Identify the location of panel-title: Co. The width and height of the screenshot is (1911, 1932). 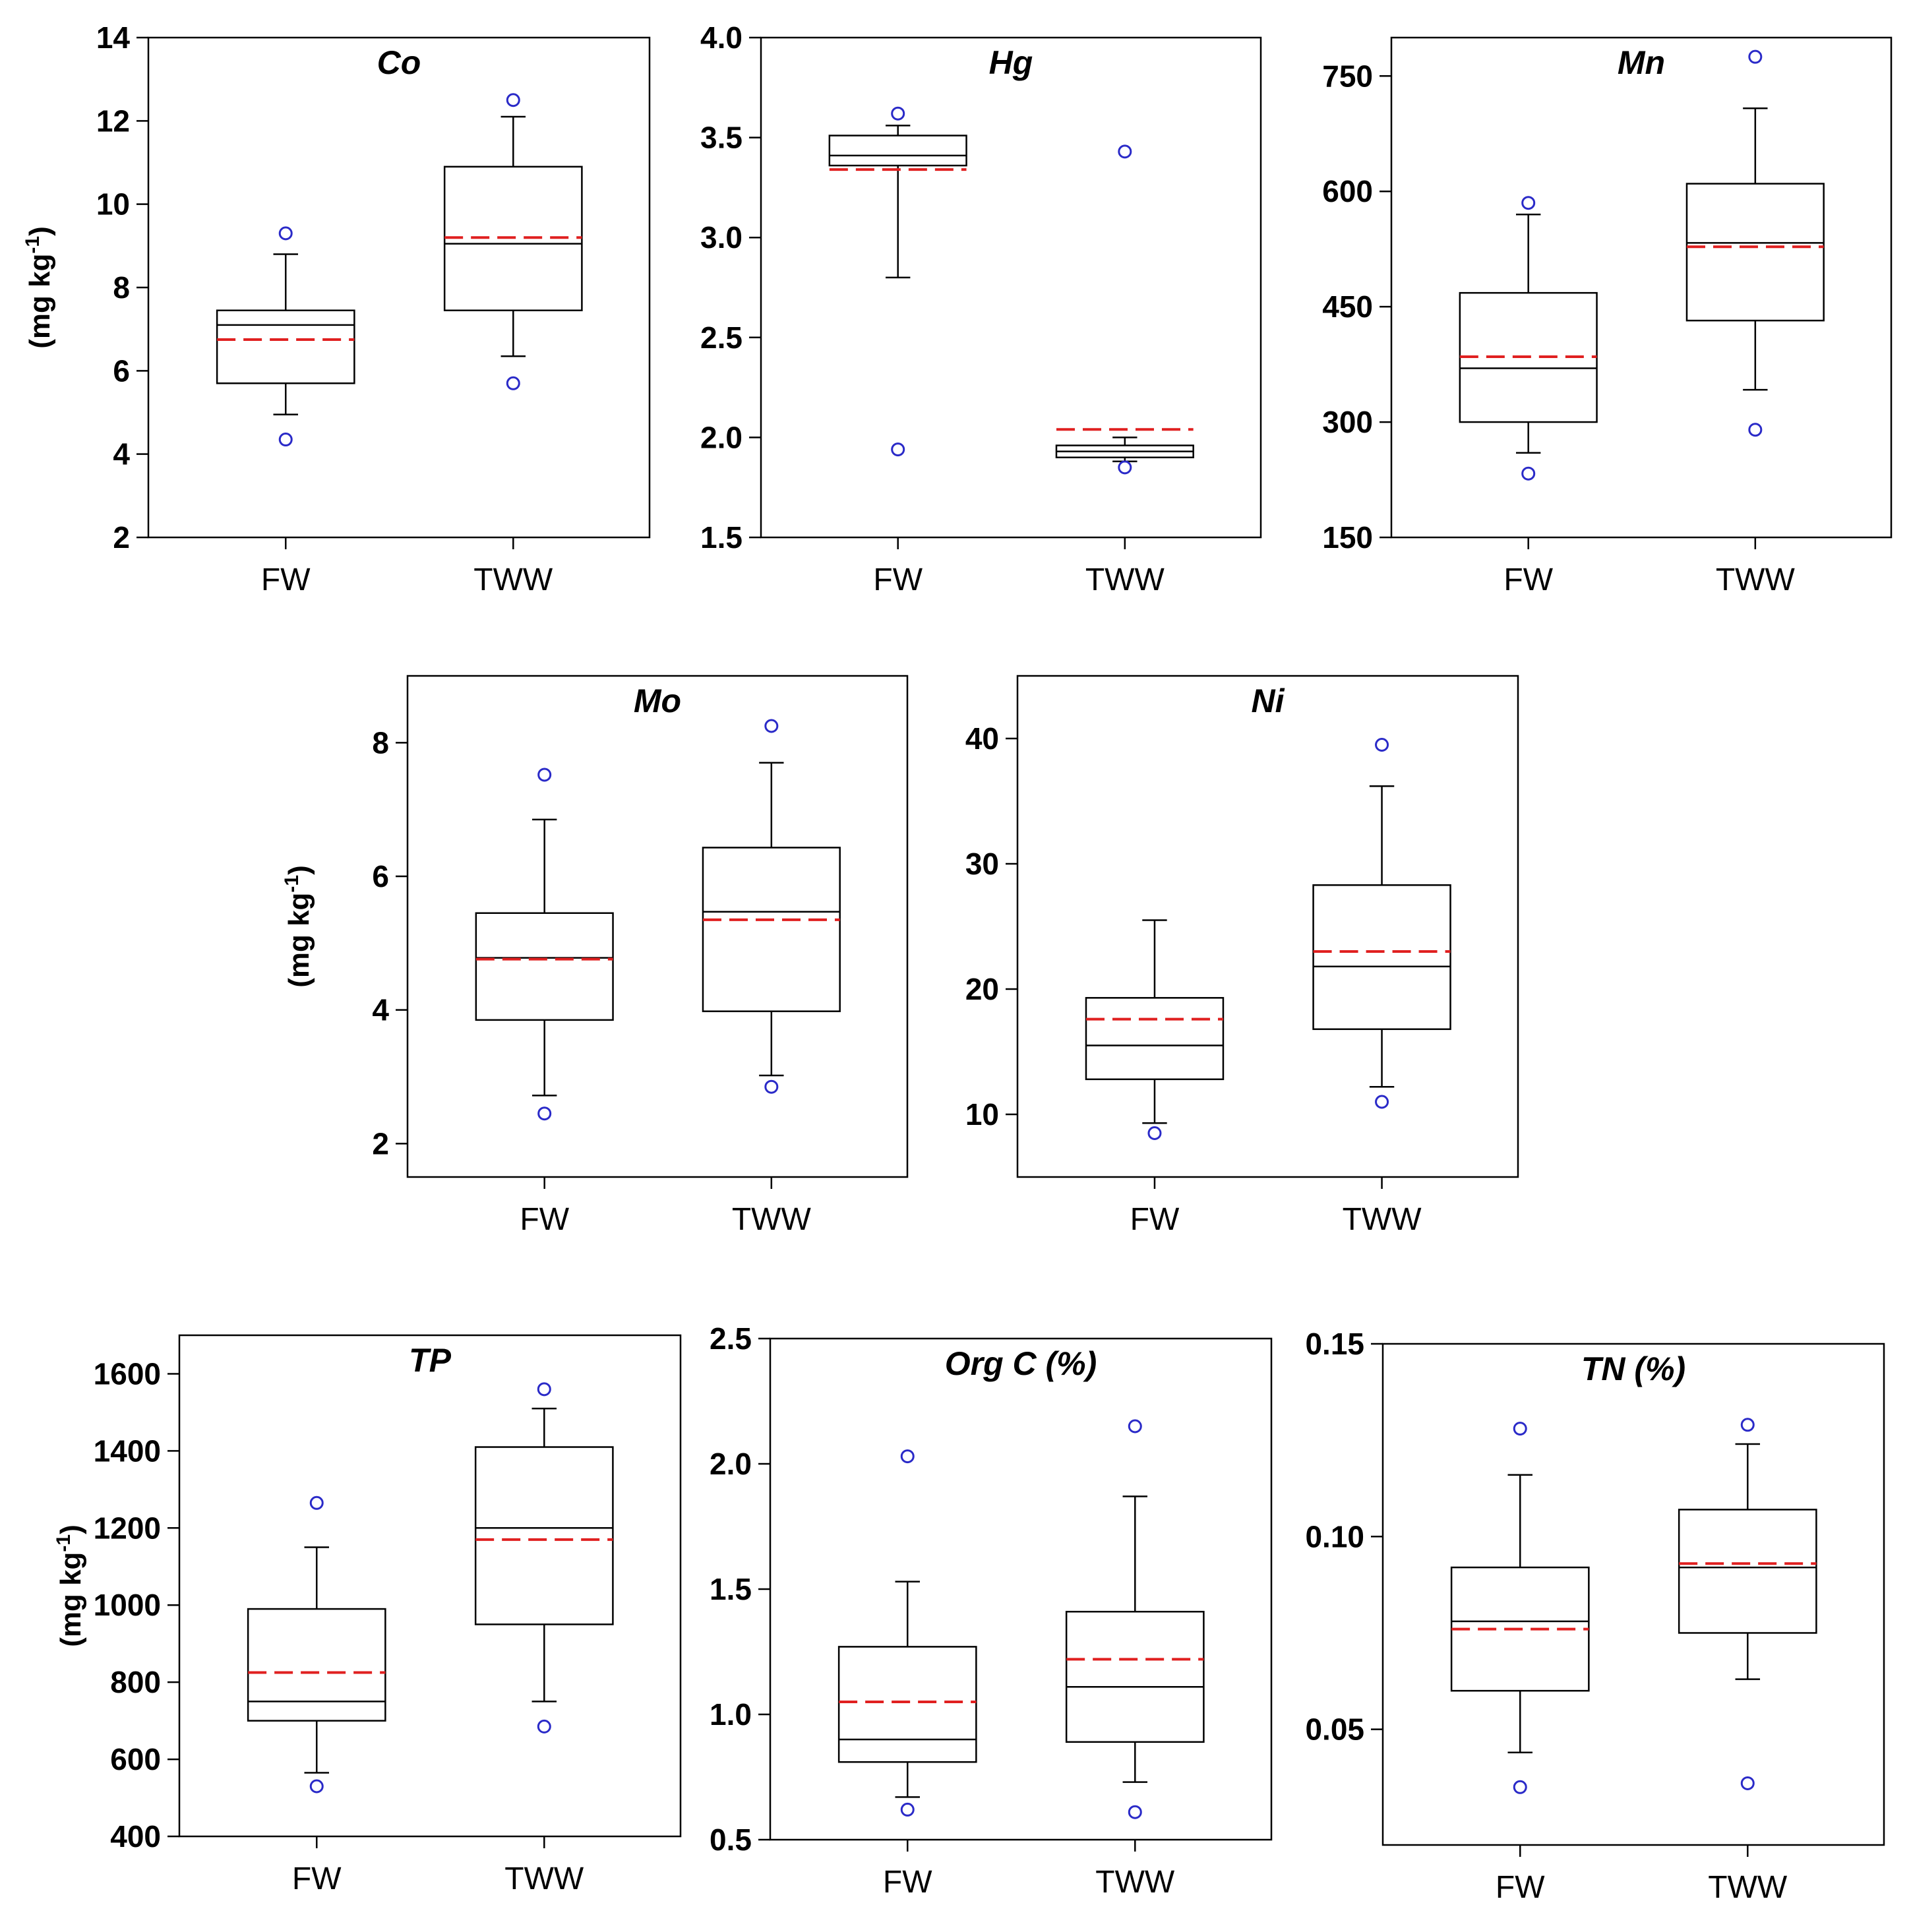
(399, 62).